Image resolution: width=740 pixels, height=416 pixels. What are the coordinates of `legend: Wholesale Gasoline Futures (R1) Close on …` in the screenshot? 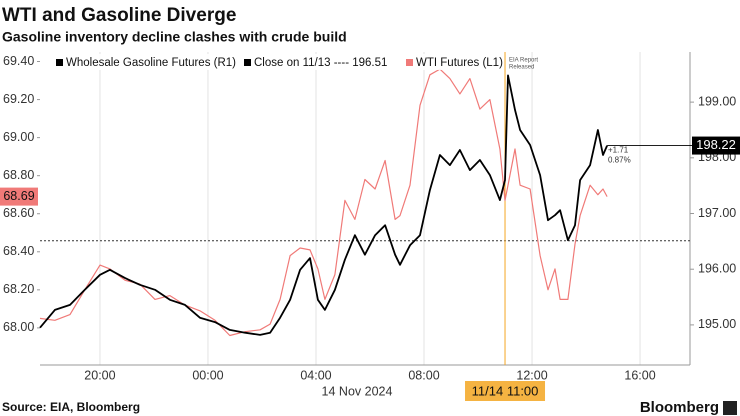 It's located at (273, 62).